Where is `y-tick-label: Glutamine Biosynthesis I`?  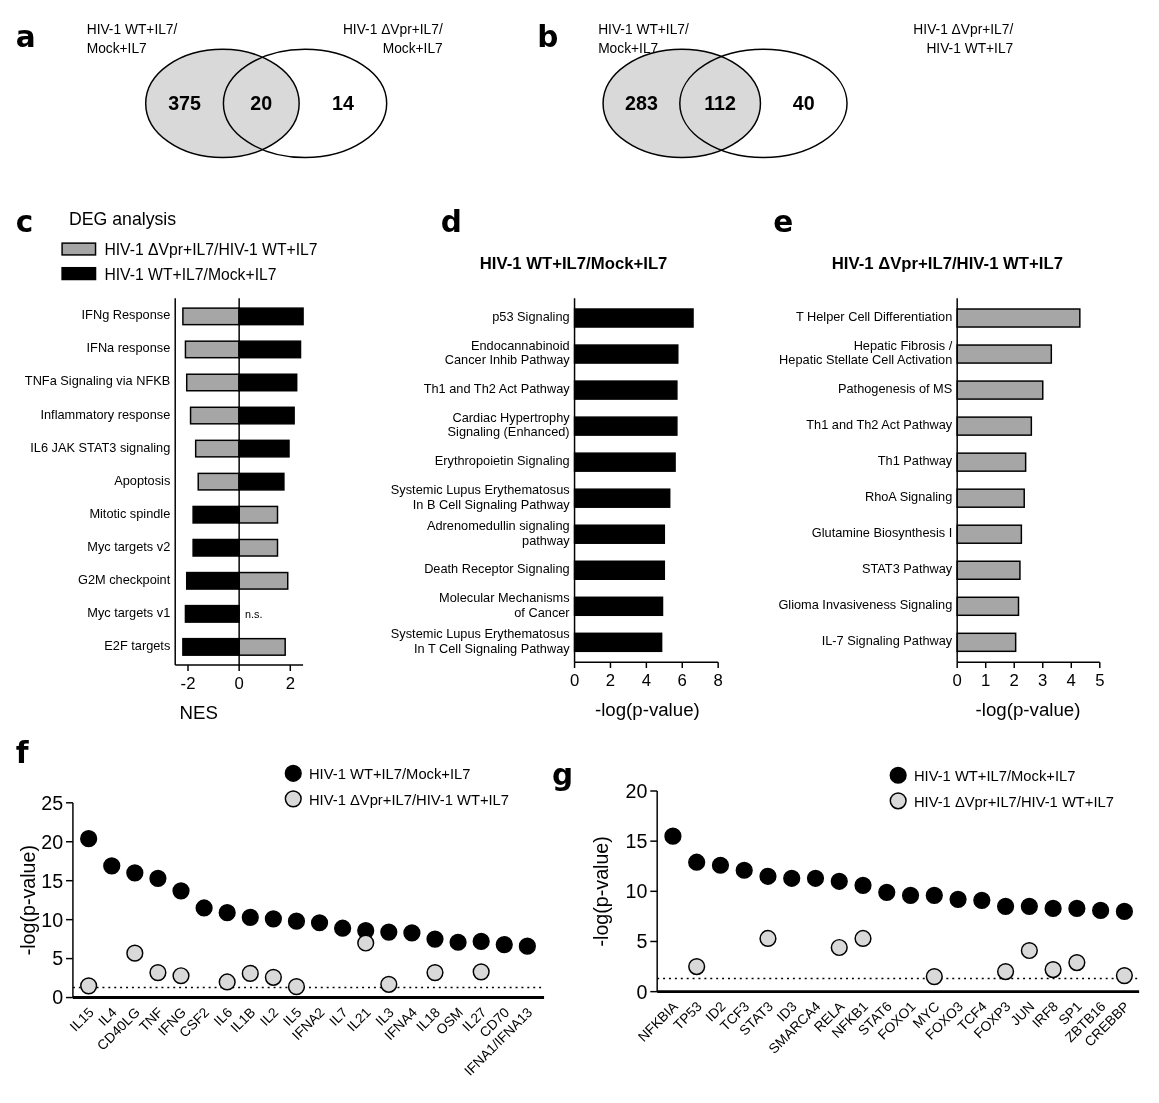
y-tick-label: Glutamine Biosynthesis I is located at coordinates (882, 533).